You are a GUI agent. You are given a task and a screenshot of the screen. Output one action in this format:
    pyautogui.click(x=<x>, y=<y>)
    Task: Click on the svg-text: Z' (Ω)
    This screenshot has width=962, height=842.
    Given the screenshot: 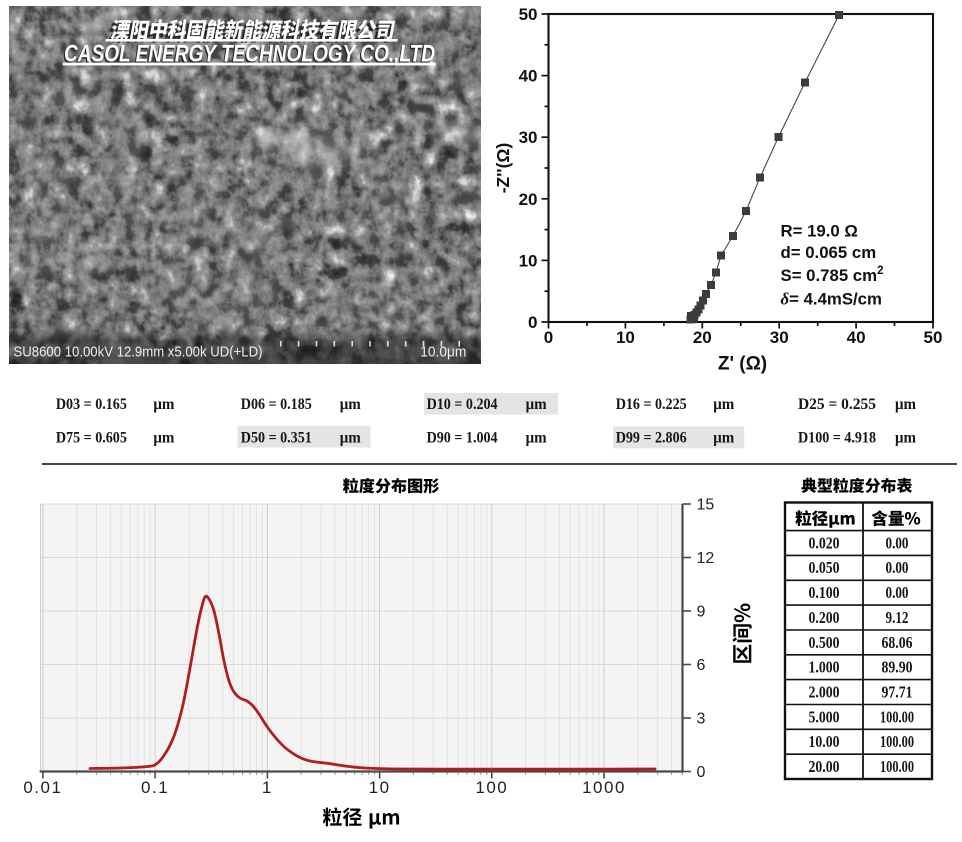 What is the action you would take?
    pyautogui.click(x=742, y=364)
    